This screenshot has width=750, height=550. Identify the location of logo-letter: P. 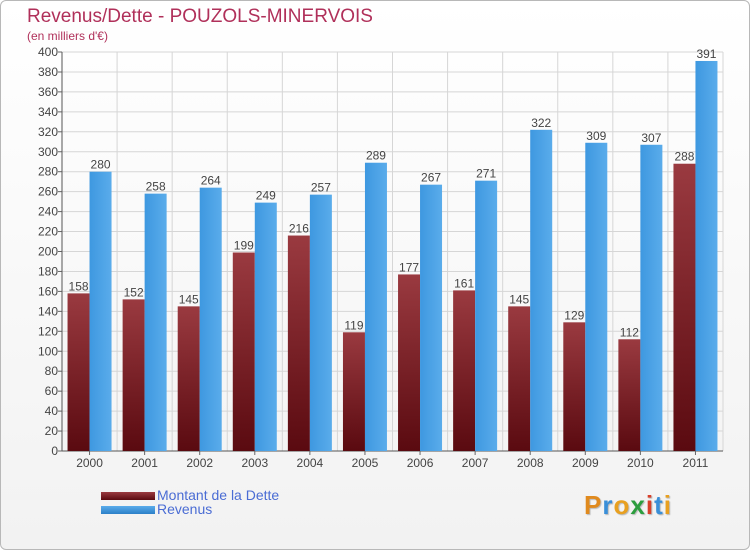
(593, 505).